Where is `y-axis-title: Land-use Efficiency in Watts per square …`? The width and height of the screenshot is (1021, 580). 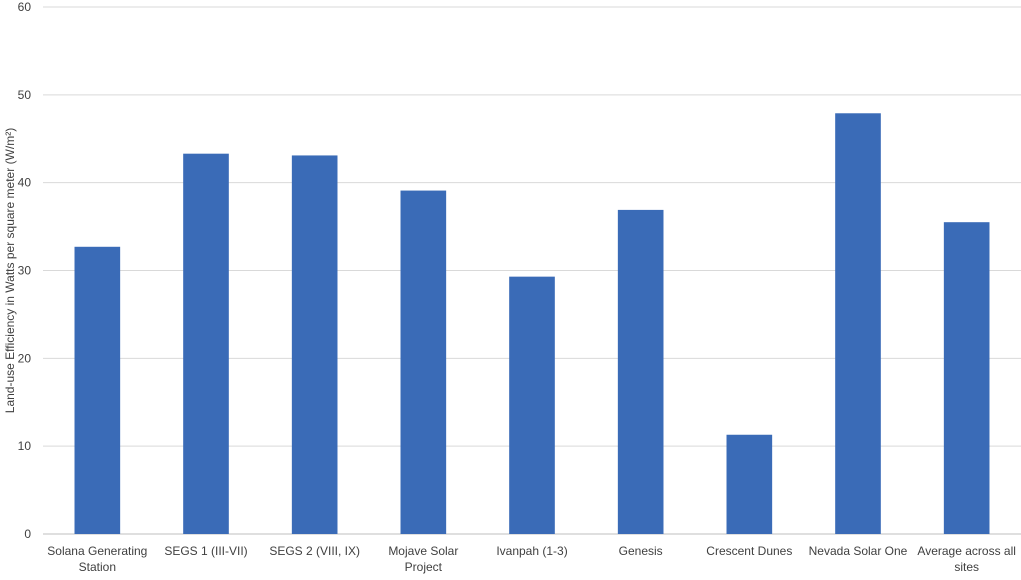 y-axis-title: Land-use Efficiency in Watts per square … is located at coordinates (10, 270).